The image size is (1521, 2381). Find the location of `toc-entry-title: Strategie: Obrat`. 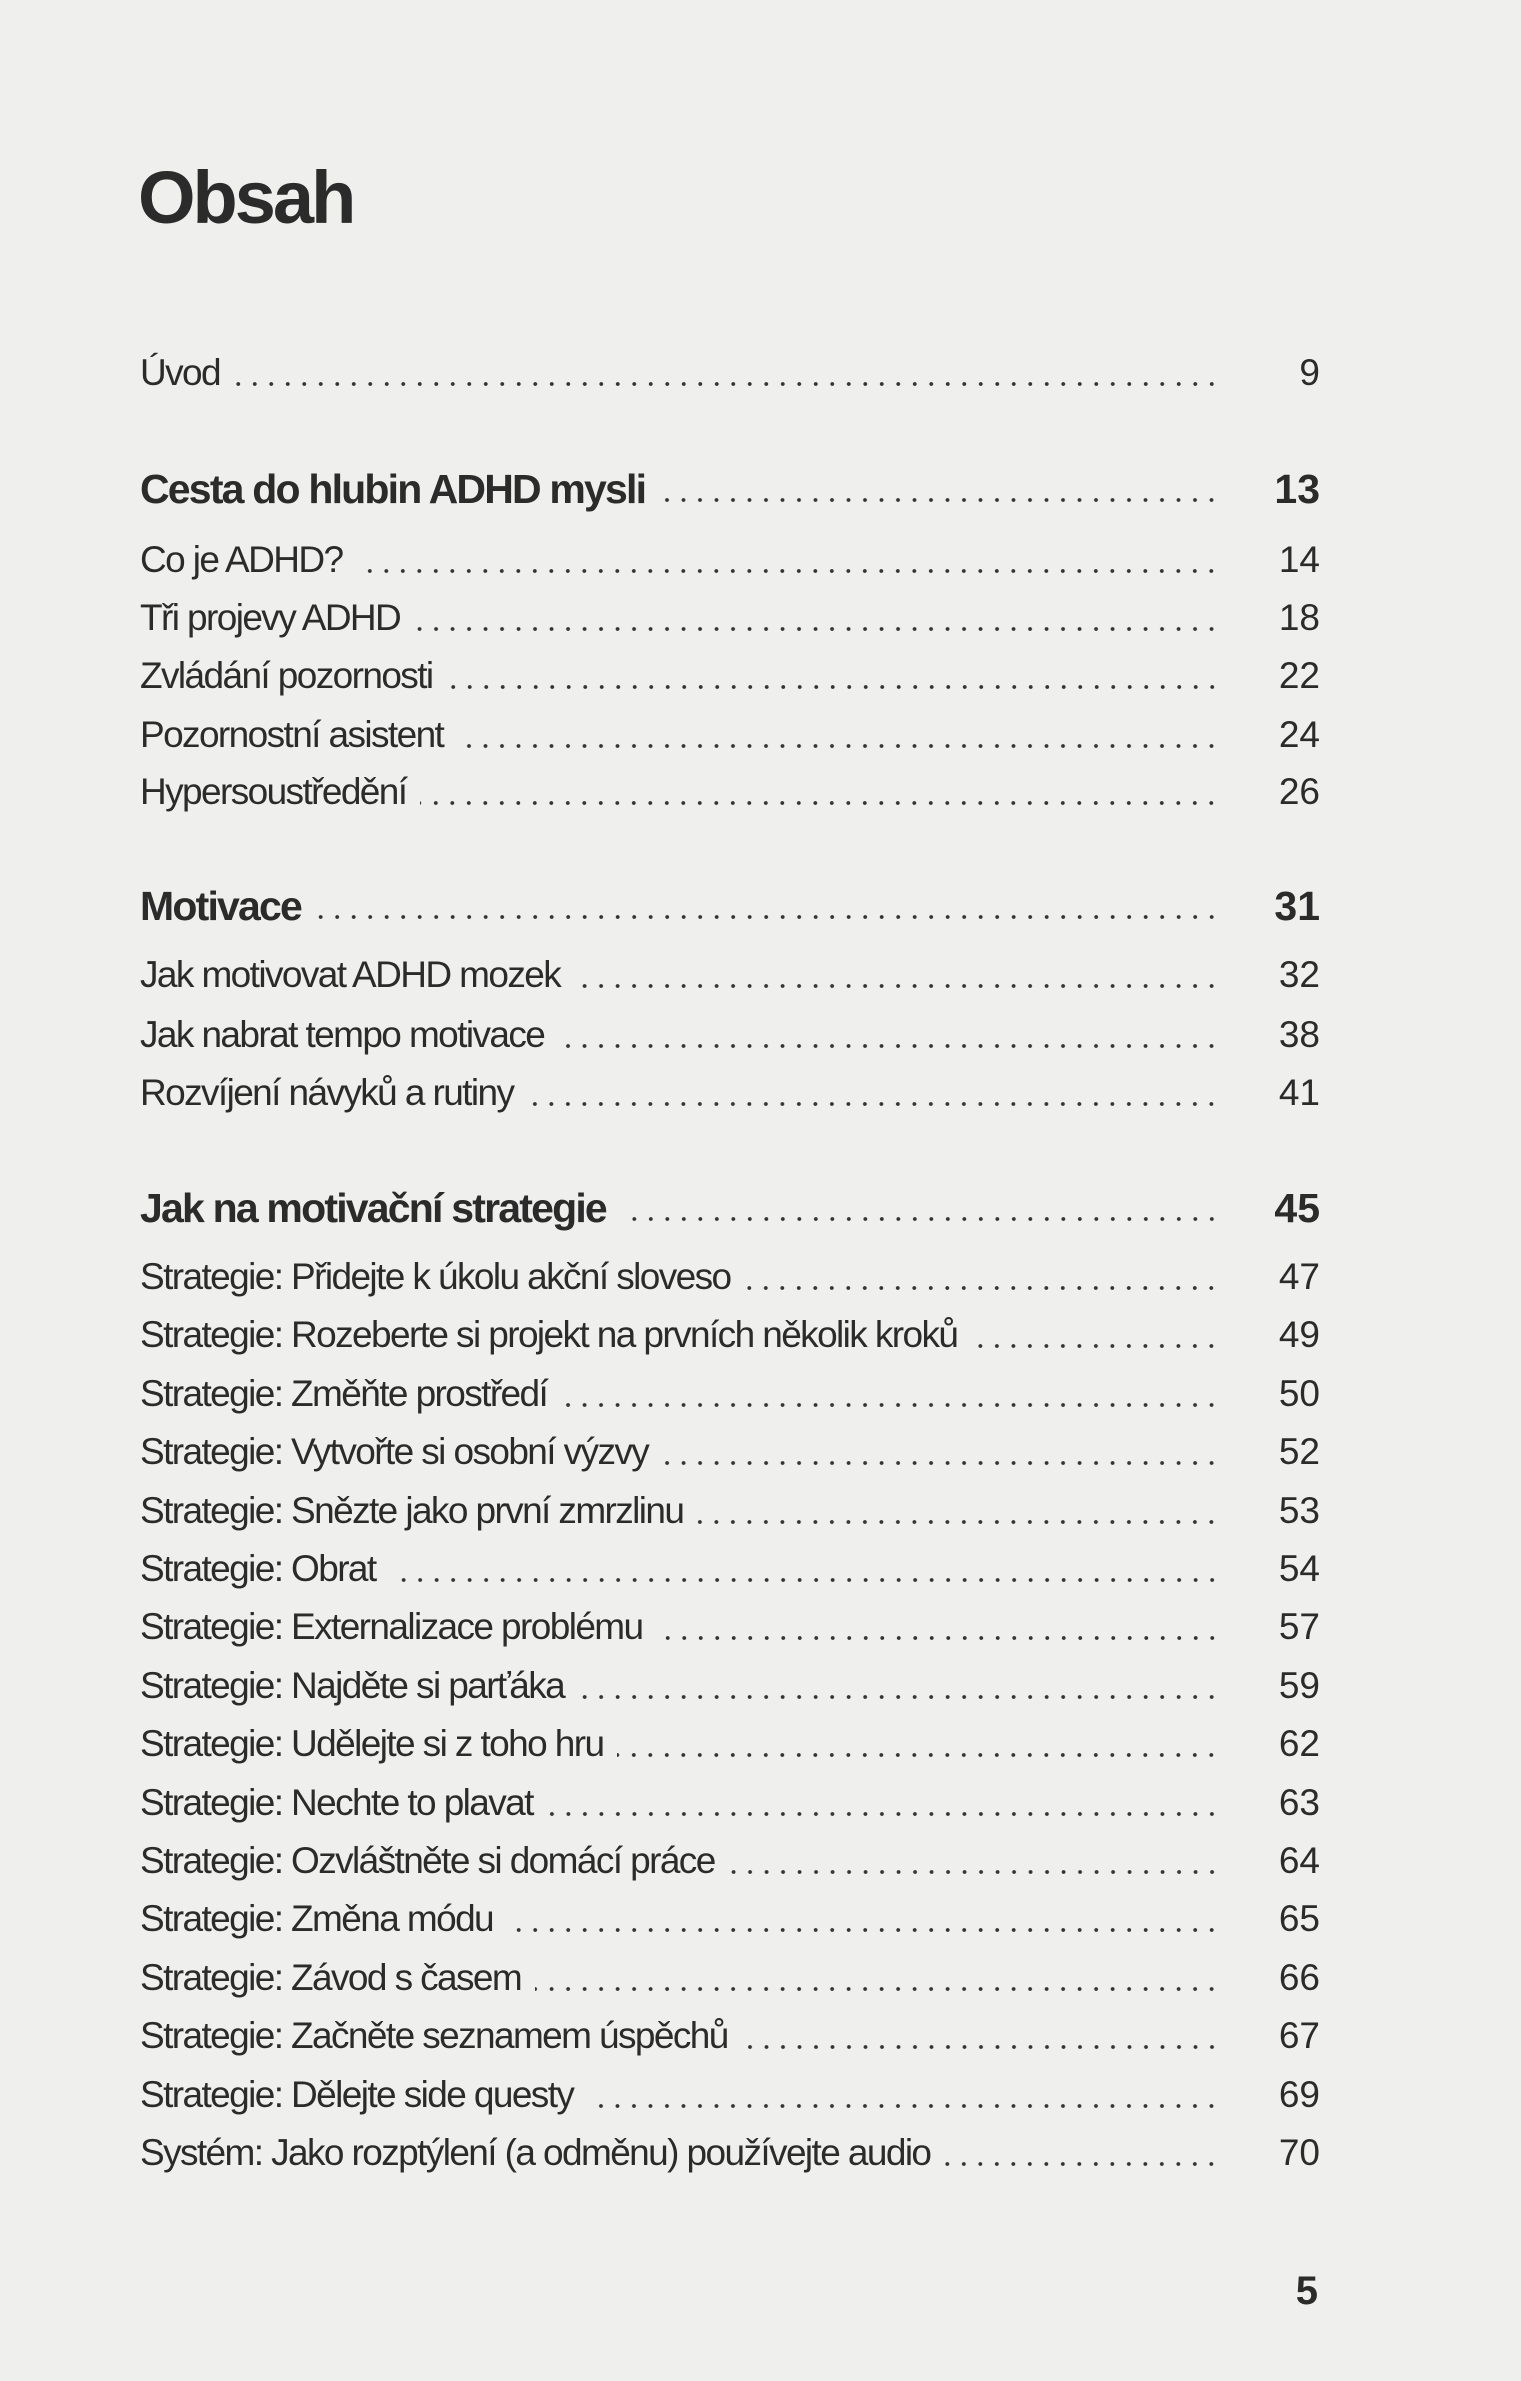

toc-entry-title: Strategie: Obrat is located at coordinates (258, 1568).